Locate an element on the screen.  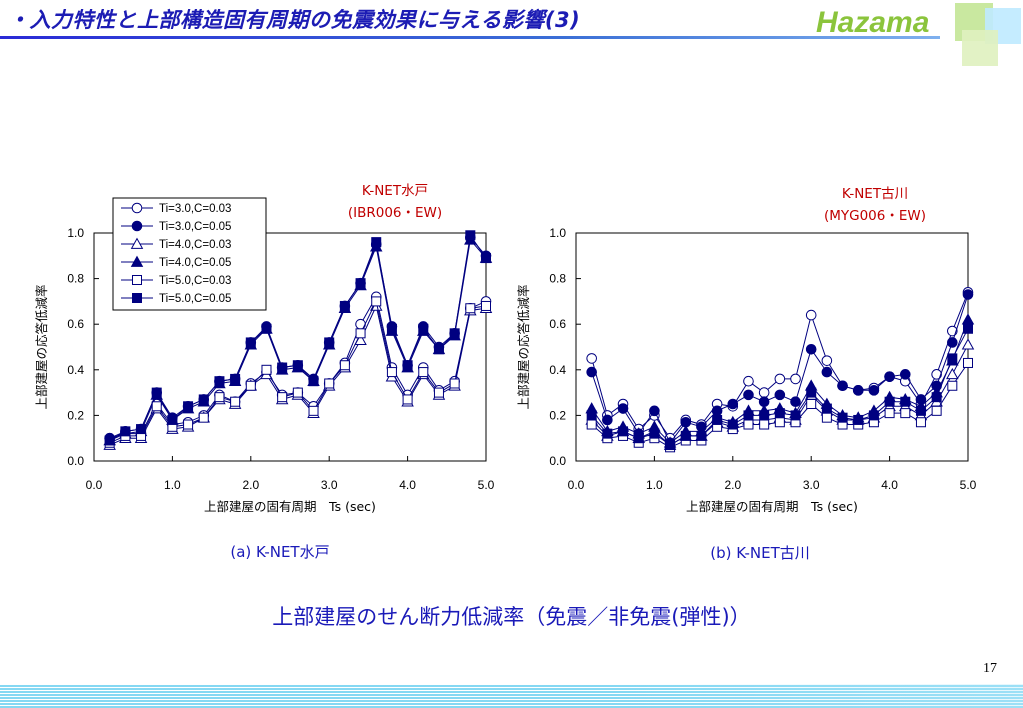
footer-band is located at coordinates (511, 696).